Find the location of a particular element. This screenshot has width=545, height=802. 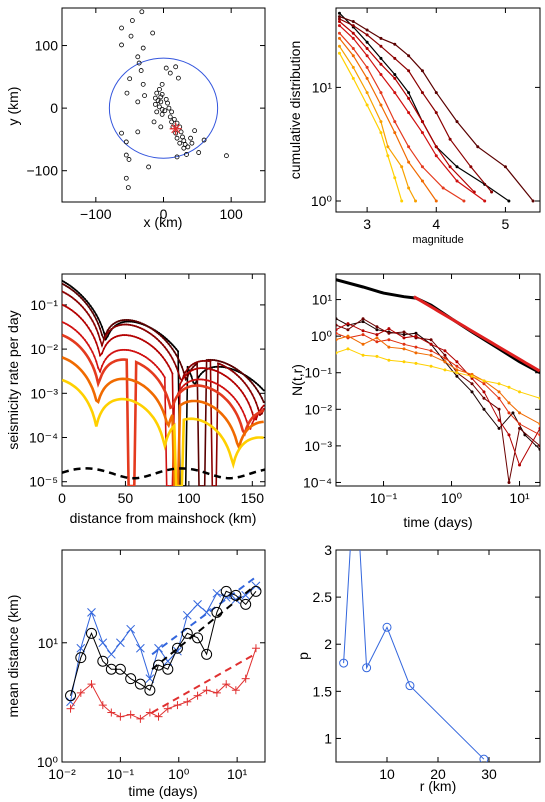

rate-time-series is located at coordinates (438, 373).